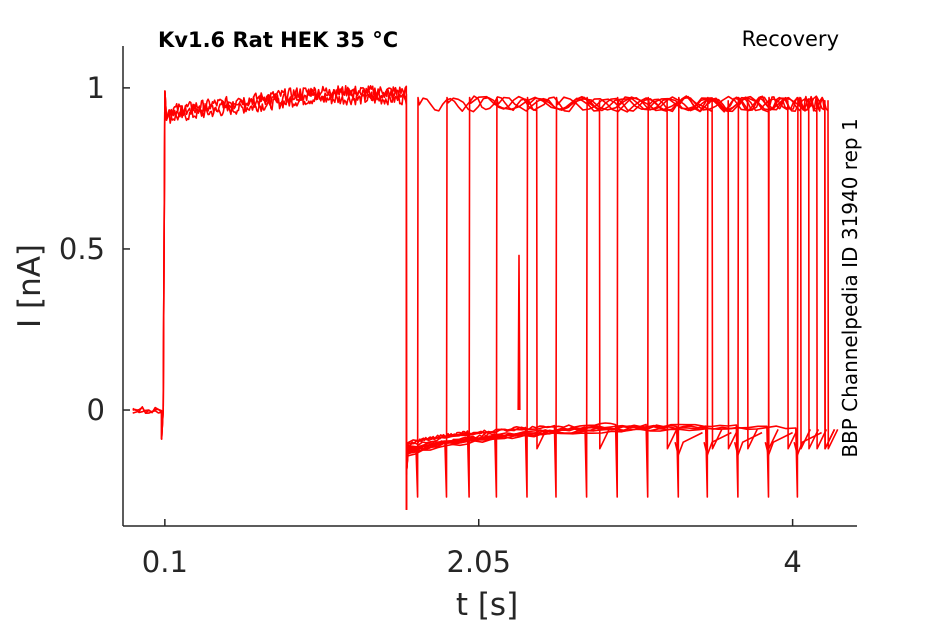 This screenshot has height=624, width=945. Describe the element at coordinates (790, 39) in the screenshot. I see `protocol-label: Recovery` at that location.